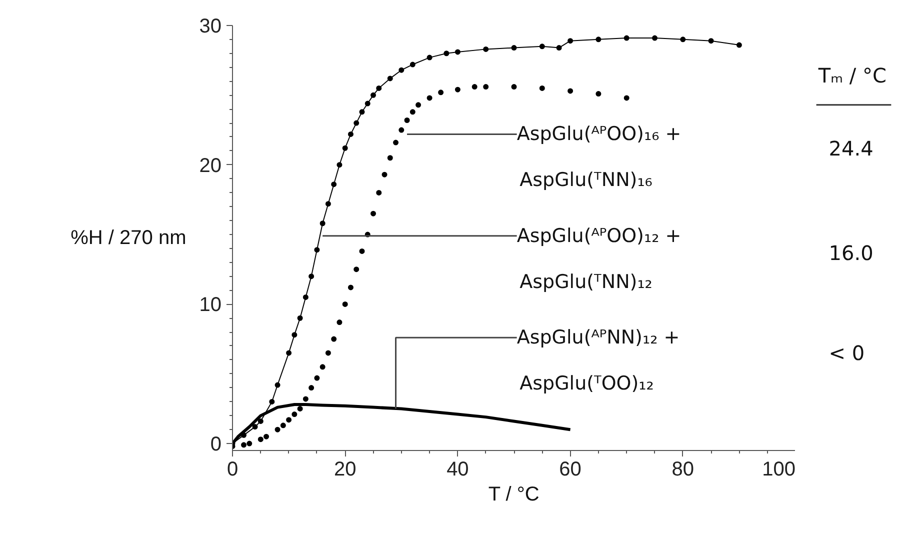 The width and height of the screenshot is (899, 533). I want to click on x-tick-label: 20, so click(345, 469).